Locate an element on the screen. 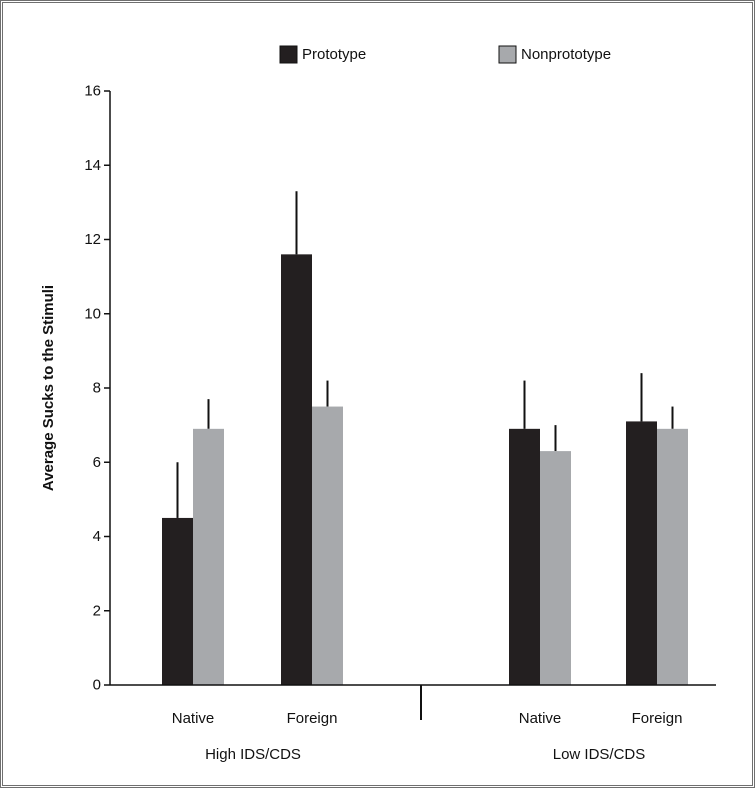  y-tick-label: 6 is located at coordinates (97, 462).